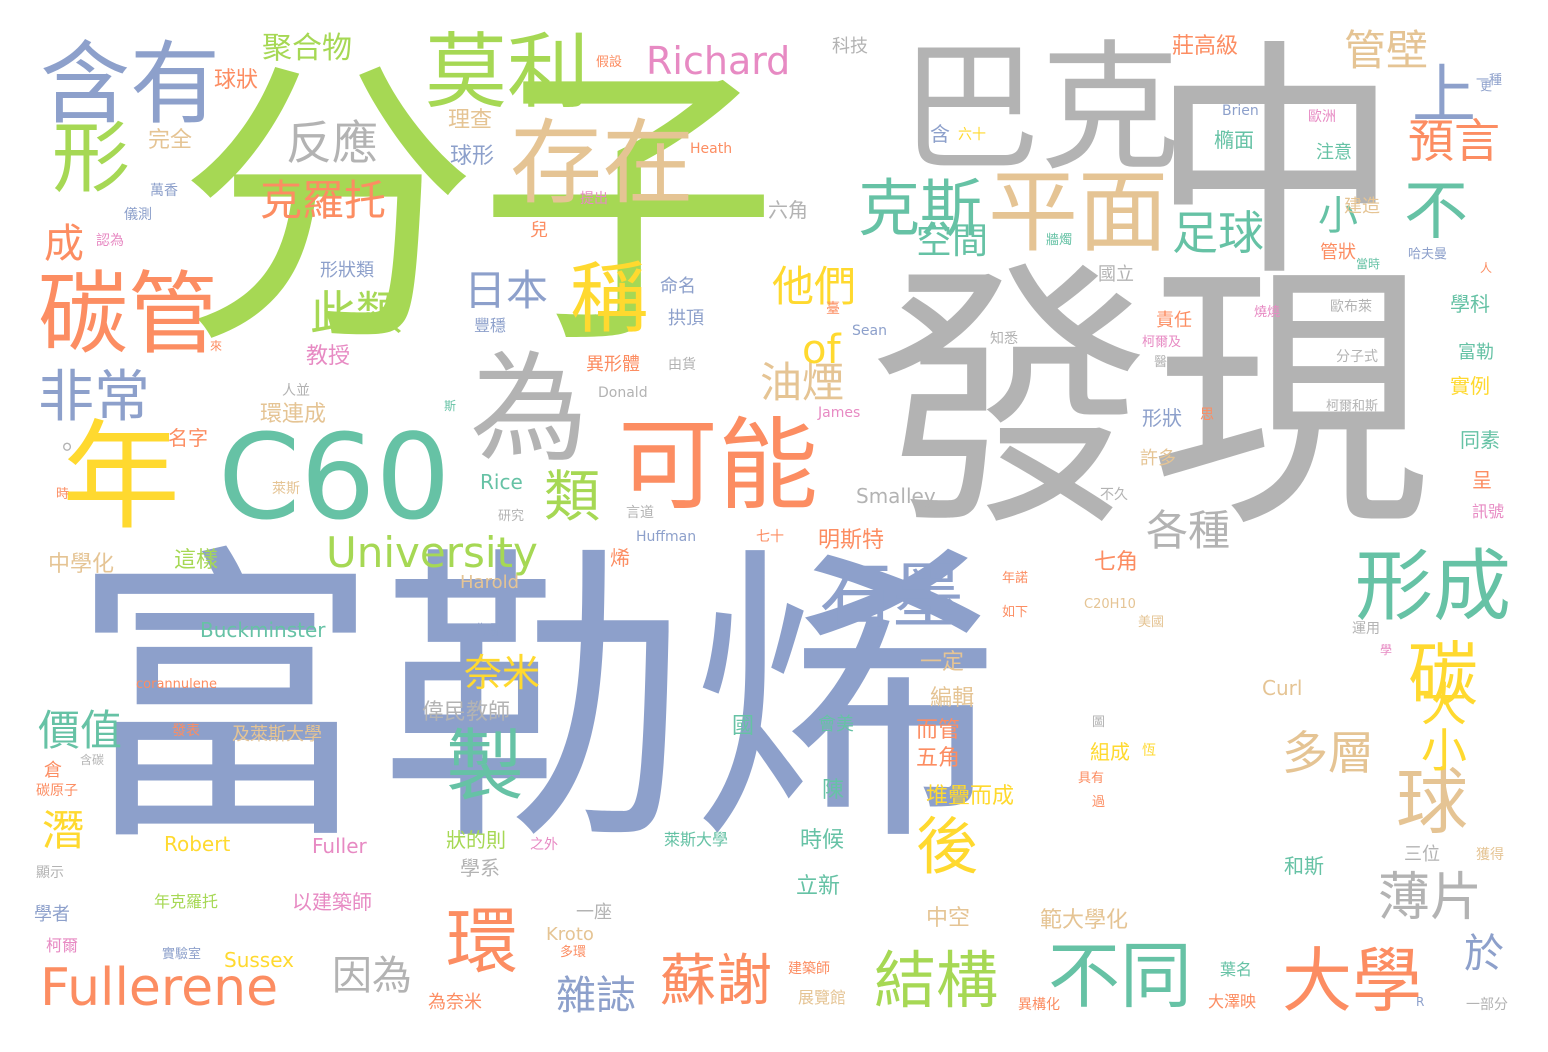 The height and width of the screenshot is (1052, 1548). Describe the element at coordinates (573, 952) in the screenshot. I see `word: 多環` at that location.